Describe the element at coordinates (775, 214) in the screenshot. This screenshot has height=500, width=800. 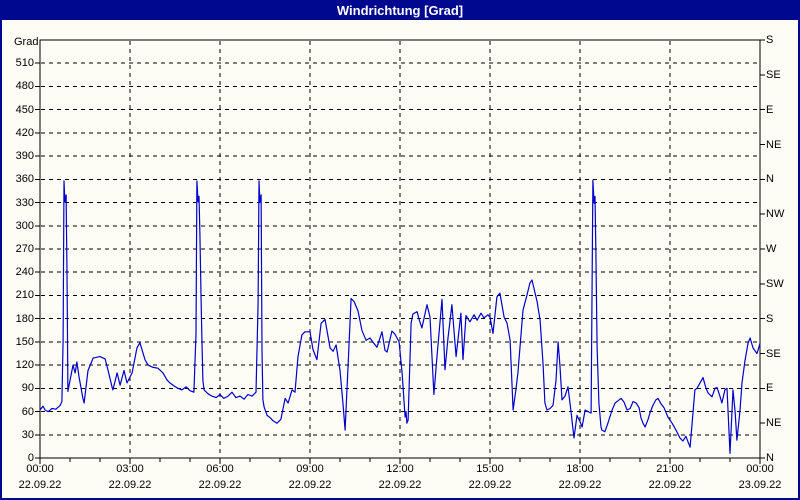
I see `right-axis-label: NW` at that location.